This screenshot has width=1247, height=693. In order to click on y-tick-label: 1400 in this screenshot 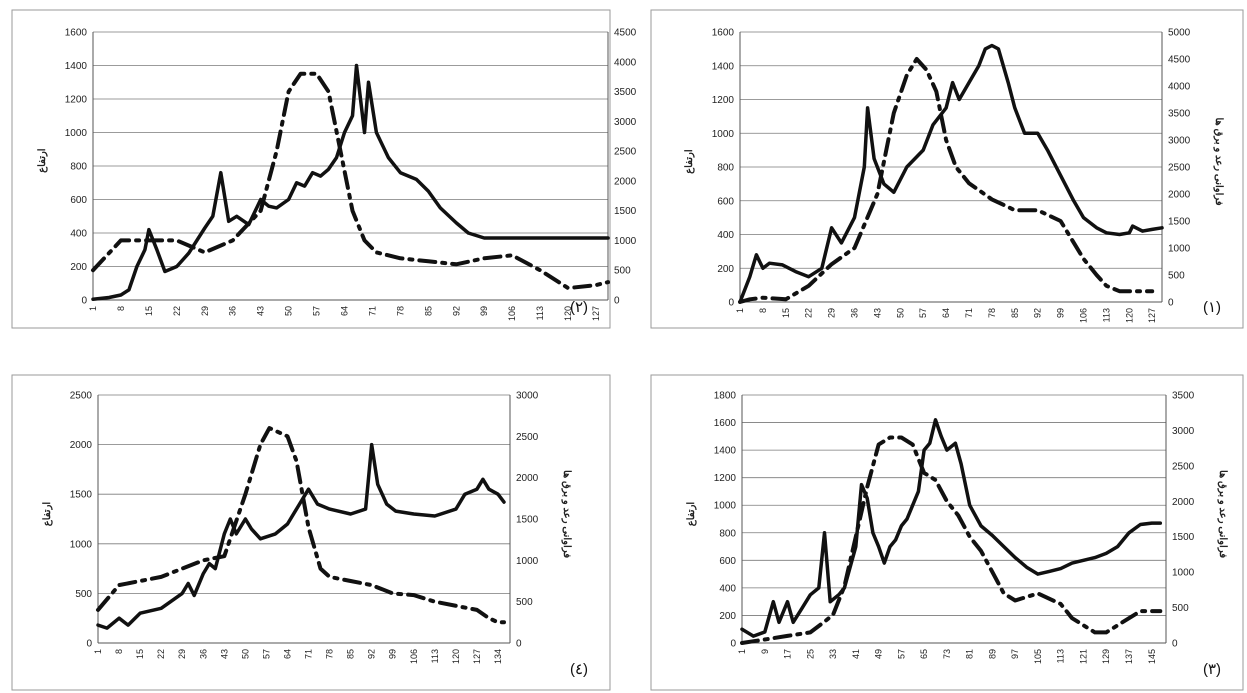, I will do `click(76, 66)`.